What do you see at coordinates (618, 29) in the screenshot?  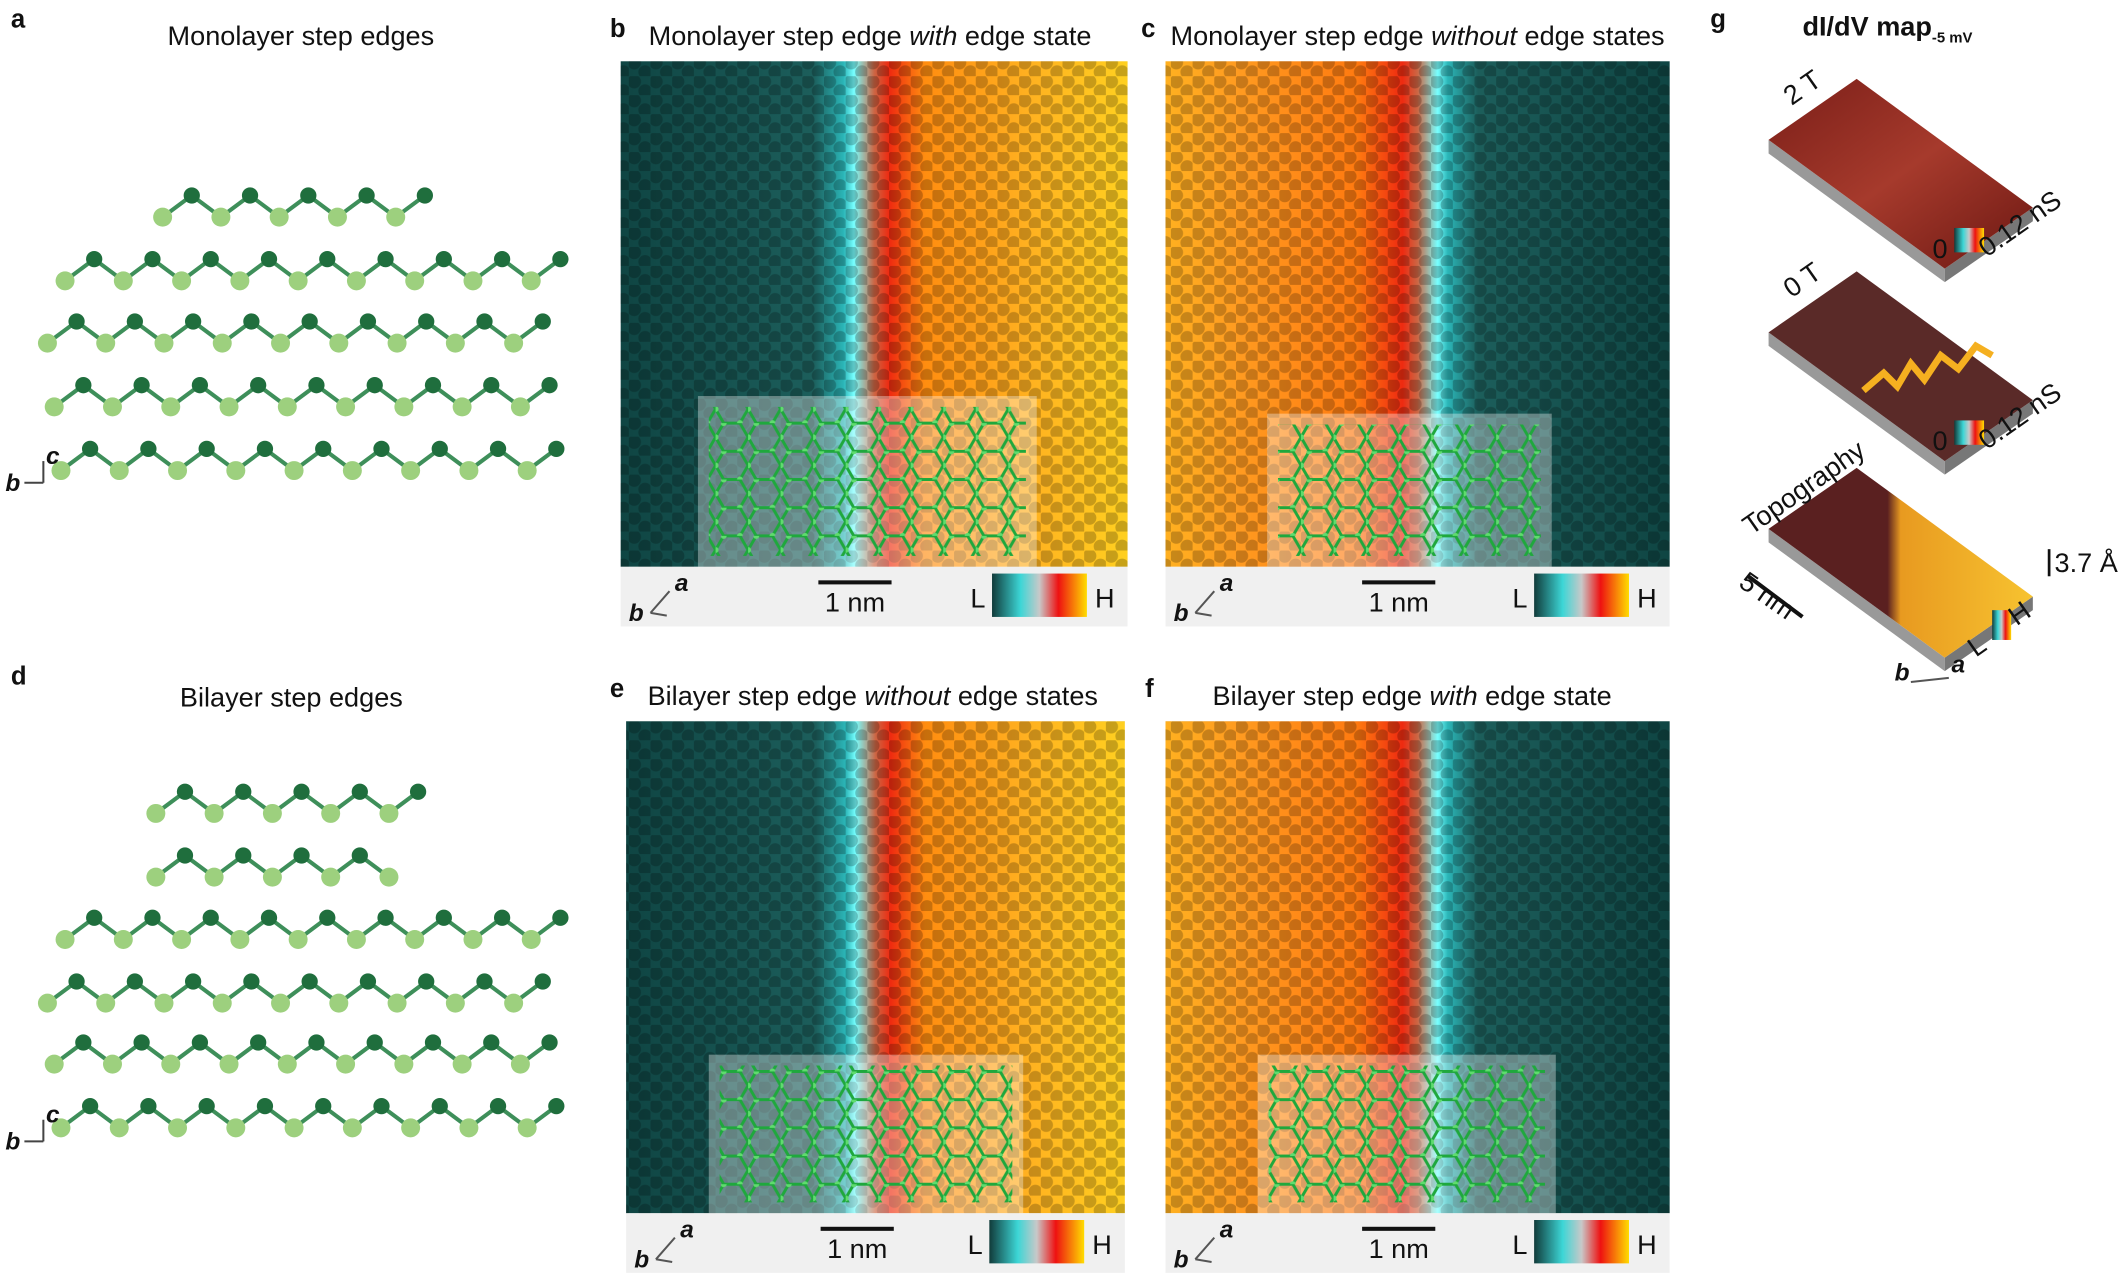 I see `panel-letter: b` at bounding box center [618, 29].